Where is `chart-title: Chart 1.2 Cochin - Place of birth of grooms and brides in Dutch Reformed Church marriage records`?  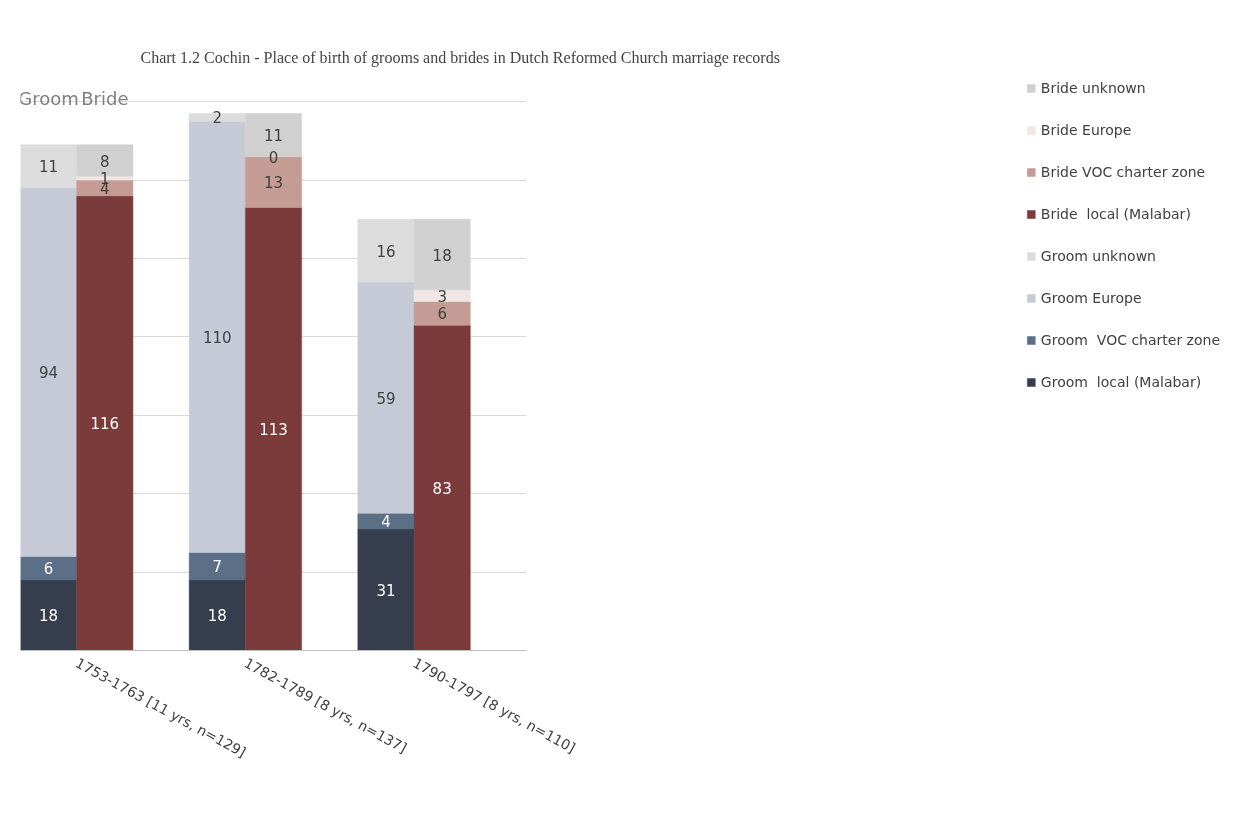 chart-title: Chart 1.2 Cochin - Place of birth of grooms and brides in Dutch Reformed Church marriage records is located at coordinates (460, 57).